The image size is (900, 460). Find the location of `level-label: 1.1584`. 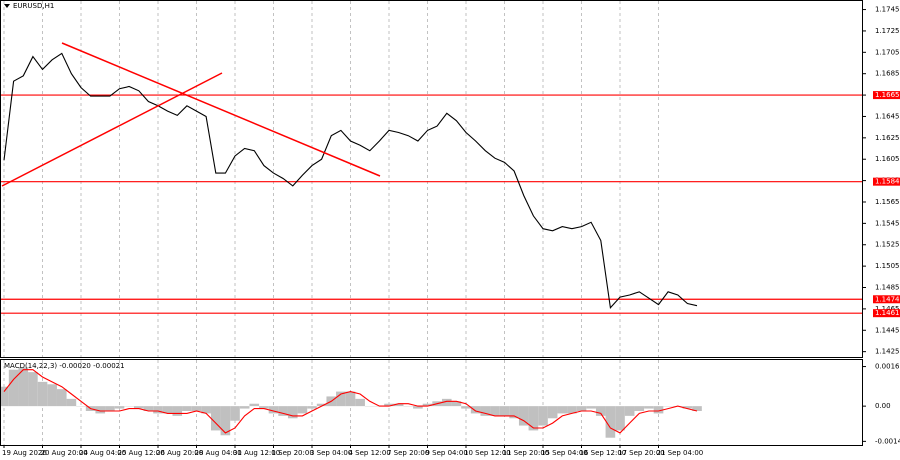

level-label: 1.1584 is located at coordinates (887, 182).